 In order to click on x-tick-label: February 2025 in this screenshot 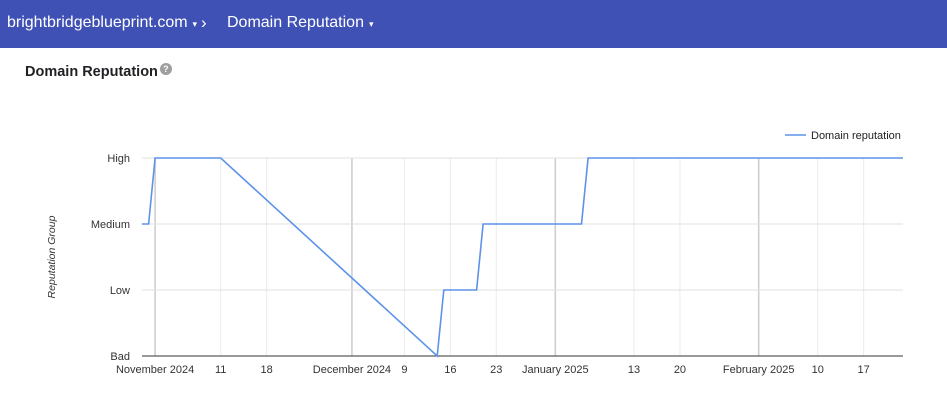, I will do `click(759, 370)`.